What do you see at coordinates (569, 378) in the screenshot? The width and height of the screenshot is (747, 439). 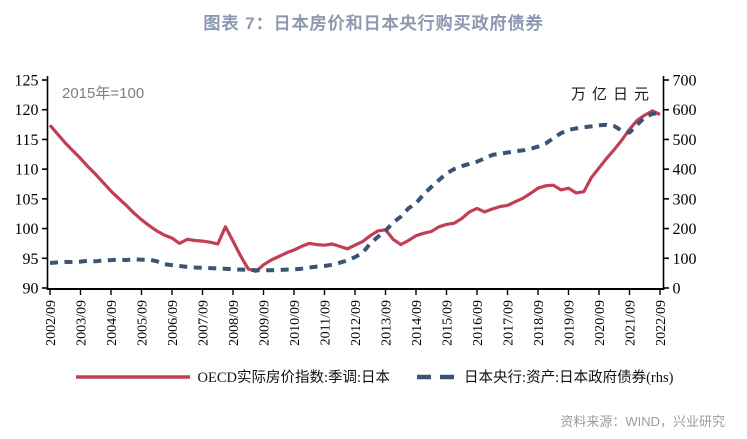 I see `legend-label-boj-jgb: 日本央行:资产:日本政府债券(rhs)` at bounding box center [569, 378].